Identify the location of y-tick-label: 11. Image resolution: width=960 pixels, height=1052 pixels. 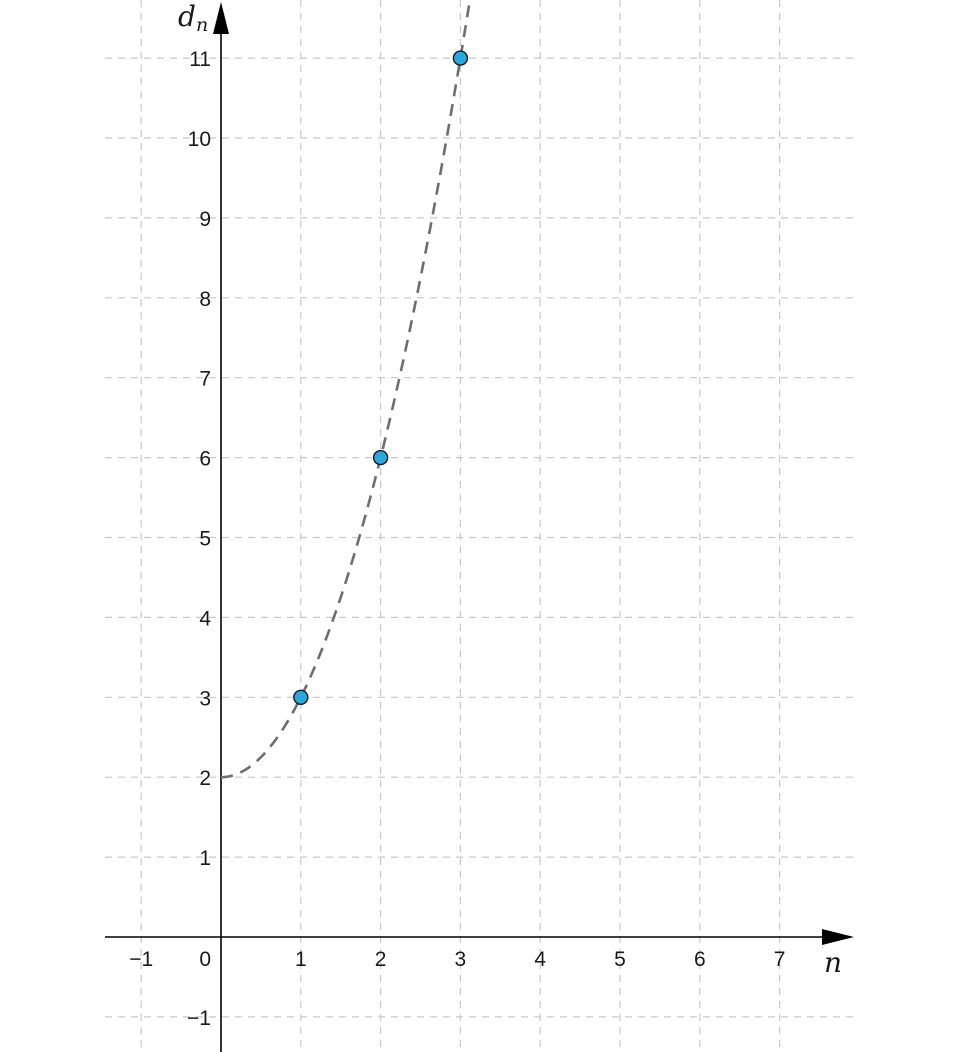
(200, 59).